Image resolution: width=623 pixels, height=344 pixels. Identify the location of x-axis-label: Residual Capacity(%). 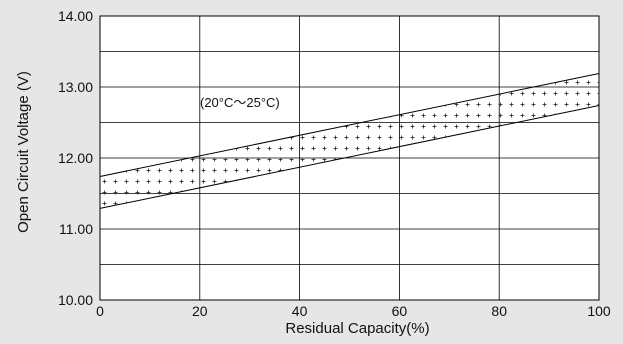
(357, 328).